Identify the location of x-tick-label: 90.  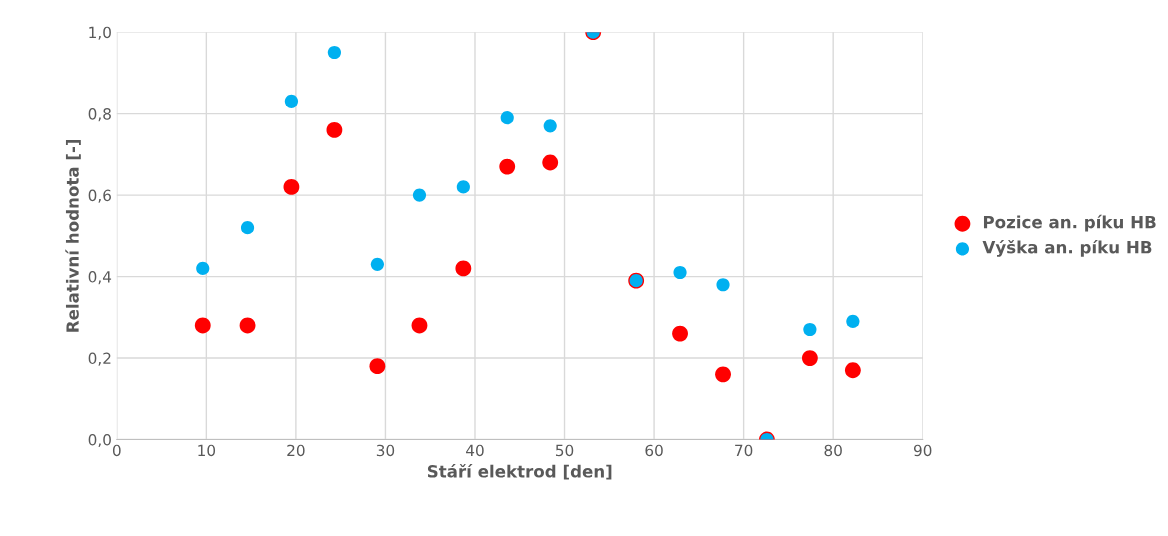
(922, 450).